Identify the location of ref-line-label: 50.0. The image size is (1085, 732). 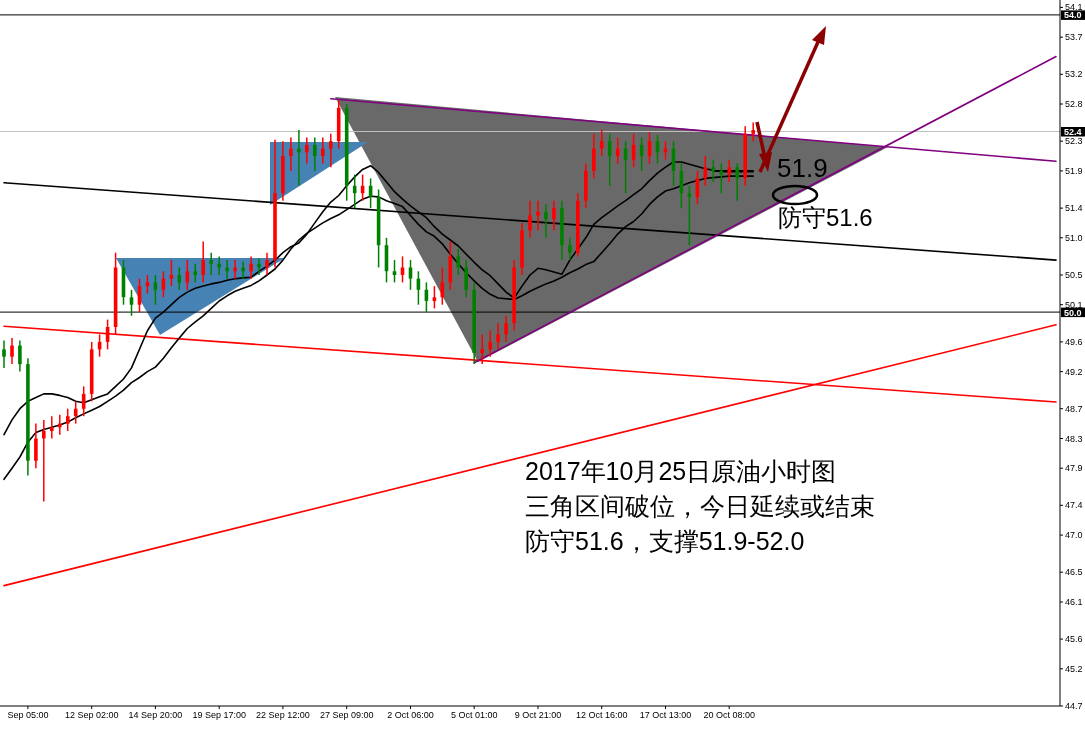
(1073, 312).